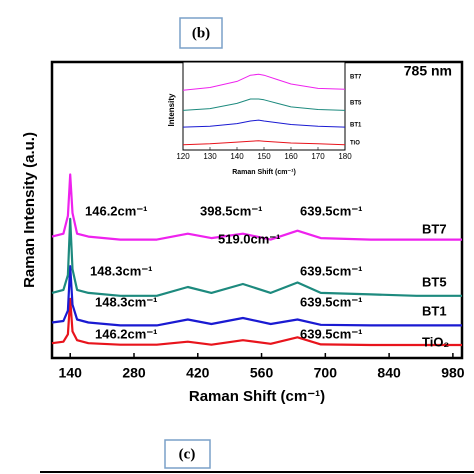  What do you see at coordinates (231, 210) in the screenshot?
I see `peak-annotation: 398.5cm⁻¹` at bounding box center [231, 210].